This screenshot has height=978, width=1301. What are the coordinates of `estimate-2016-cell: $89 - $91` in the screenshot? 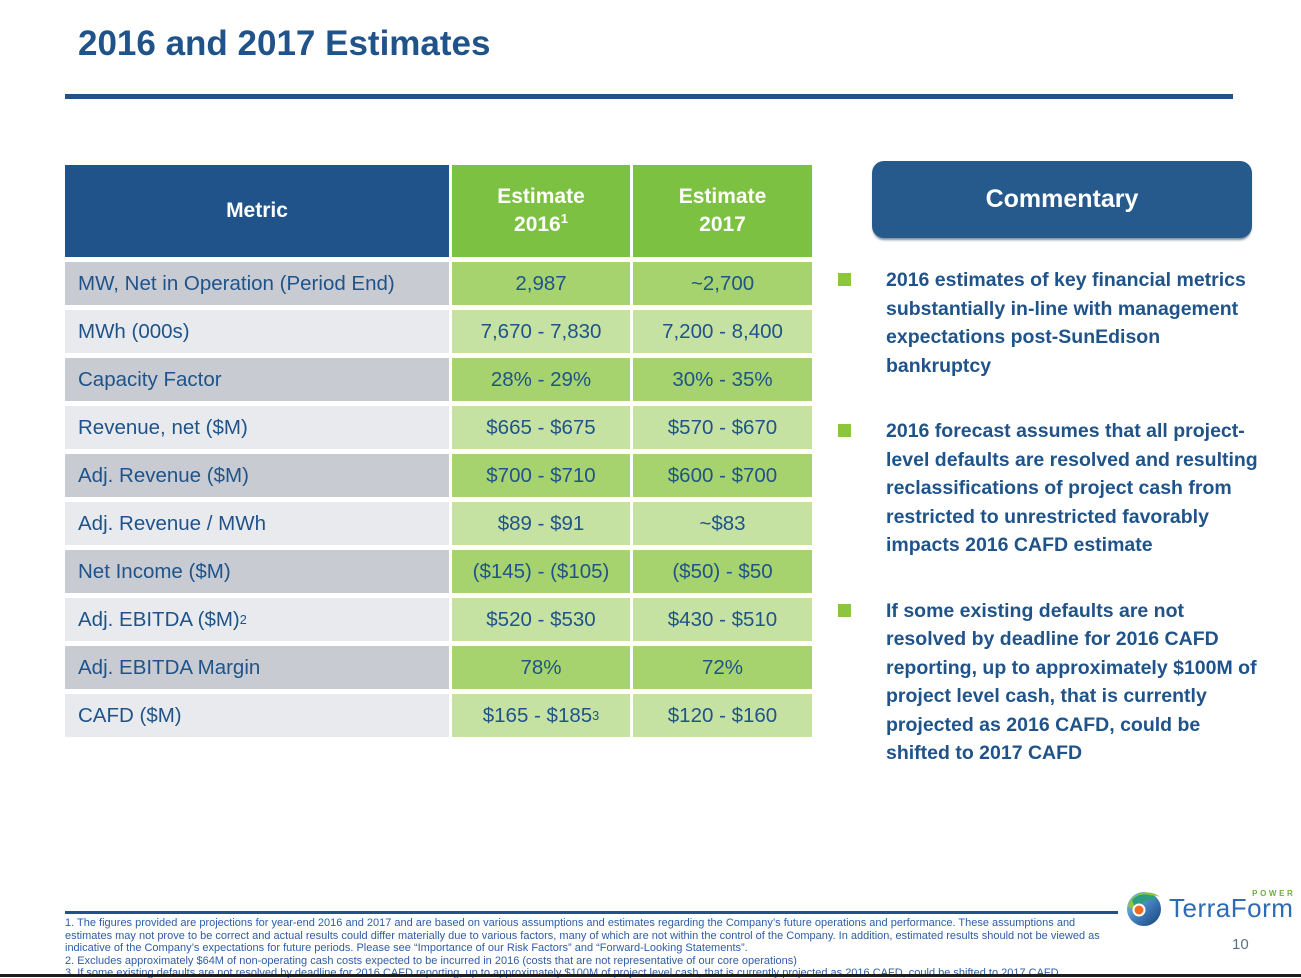 It's located at (541, 523).